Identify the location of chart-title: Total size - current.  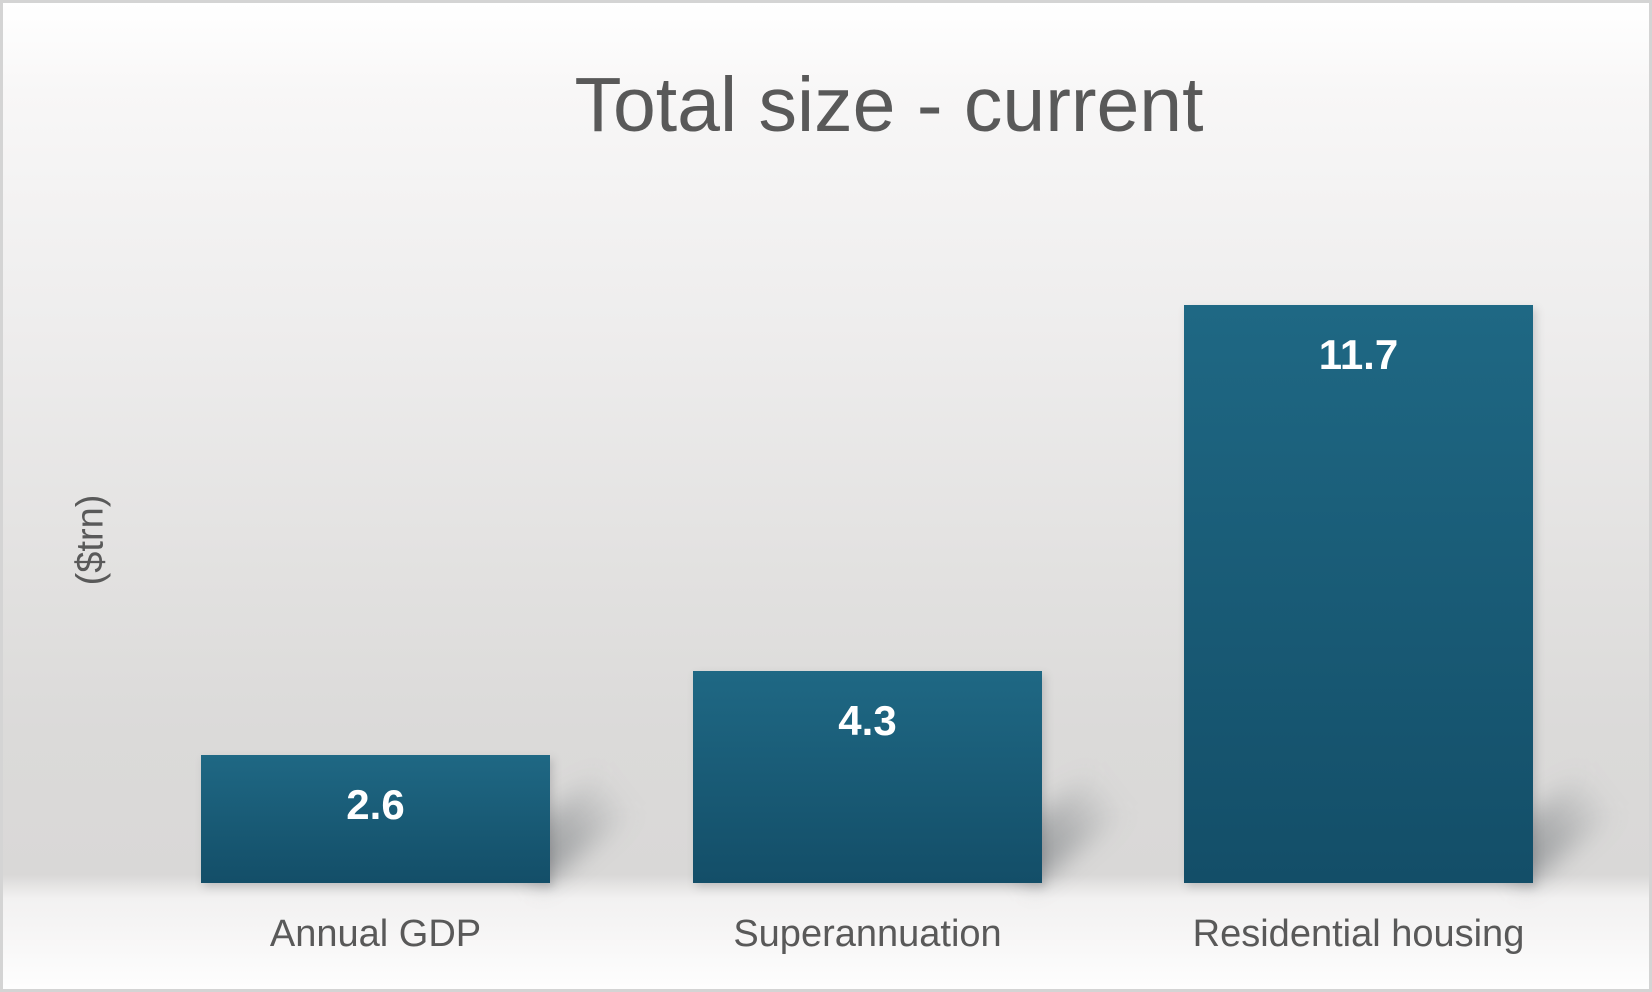
(889, 105).